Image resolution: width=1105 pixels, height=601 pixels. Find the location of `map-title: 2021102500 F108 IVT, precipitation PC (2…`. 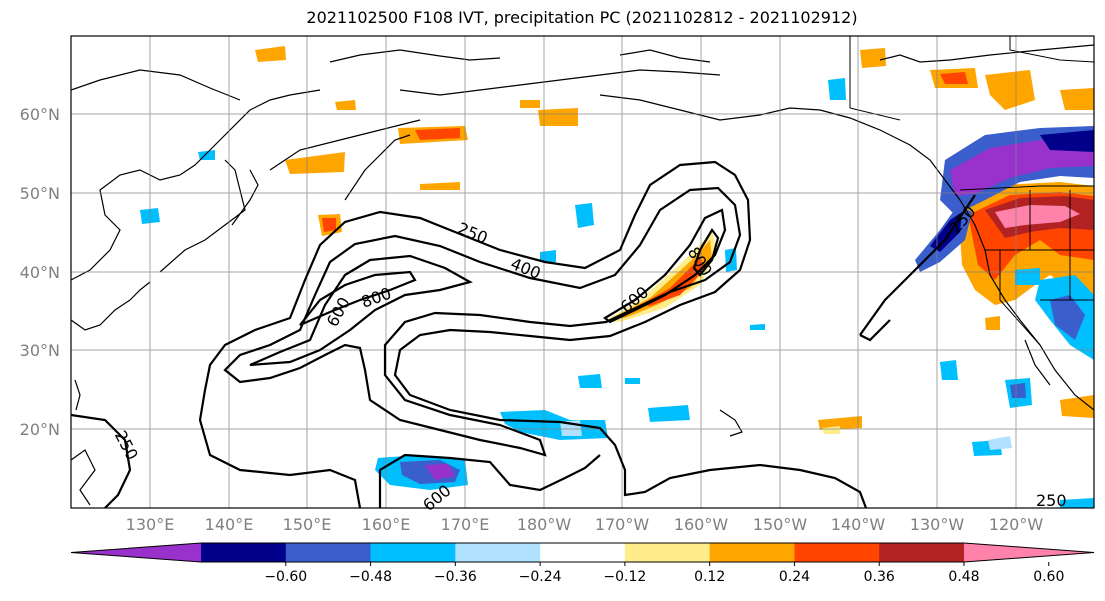

map-title: 2021102500 F108 IVT, precipitation PC (2… is located at coordinates (582, 17).